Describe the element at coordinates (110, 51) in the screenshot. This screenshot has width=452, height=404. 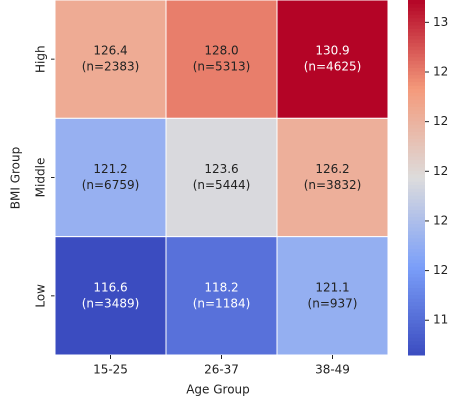
I see `cell-value-label: 126.4` at that location.